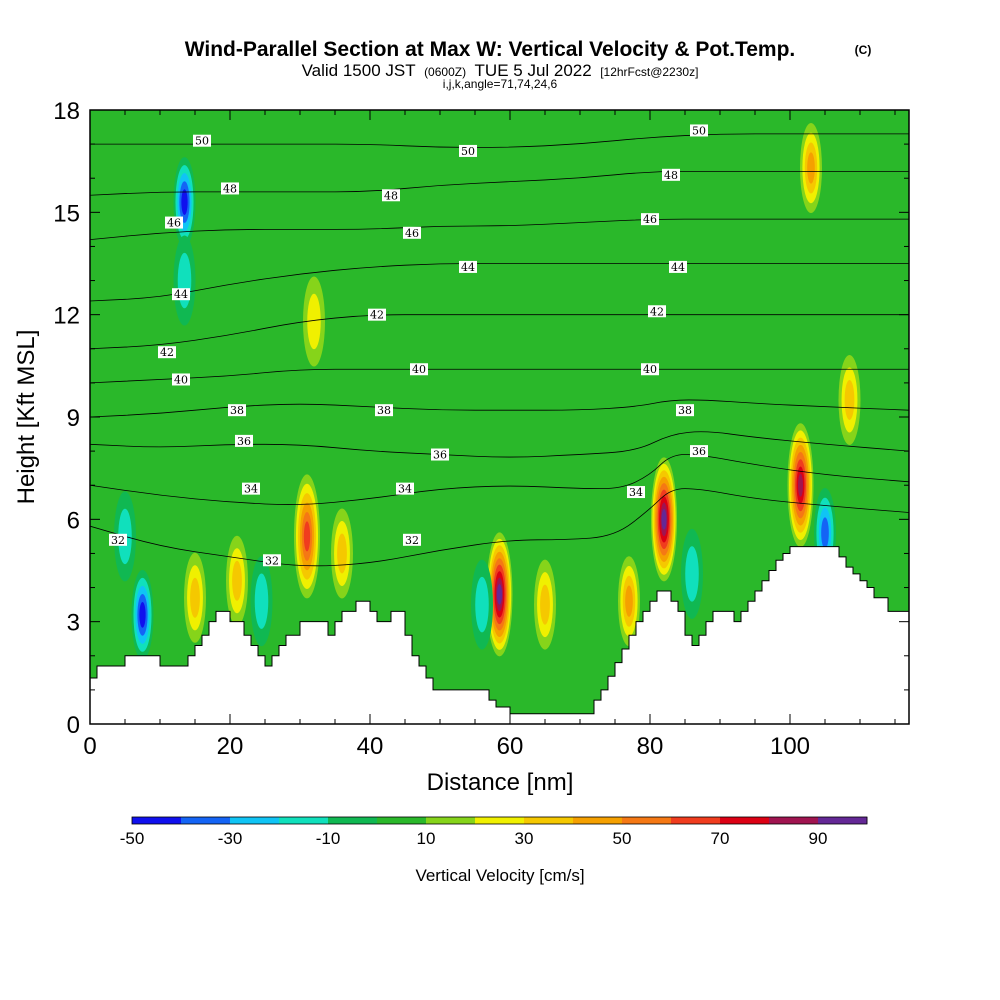 The image size is (1000, 1000). What do you see at coordinates (118, 540) in the screenshot?
I see `contour-label-text: 32` at bounding box center [118, 540].